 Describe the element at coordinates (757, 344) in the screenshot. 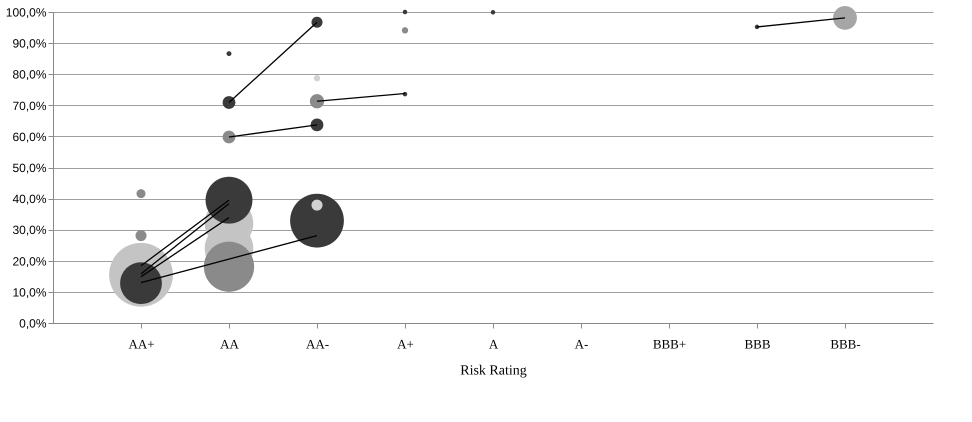

I see `x-tick-label: BBB` at that location.